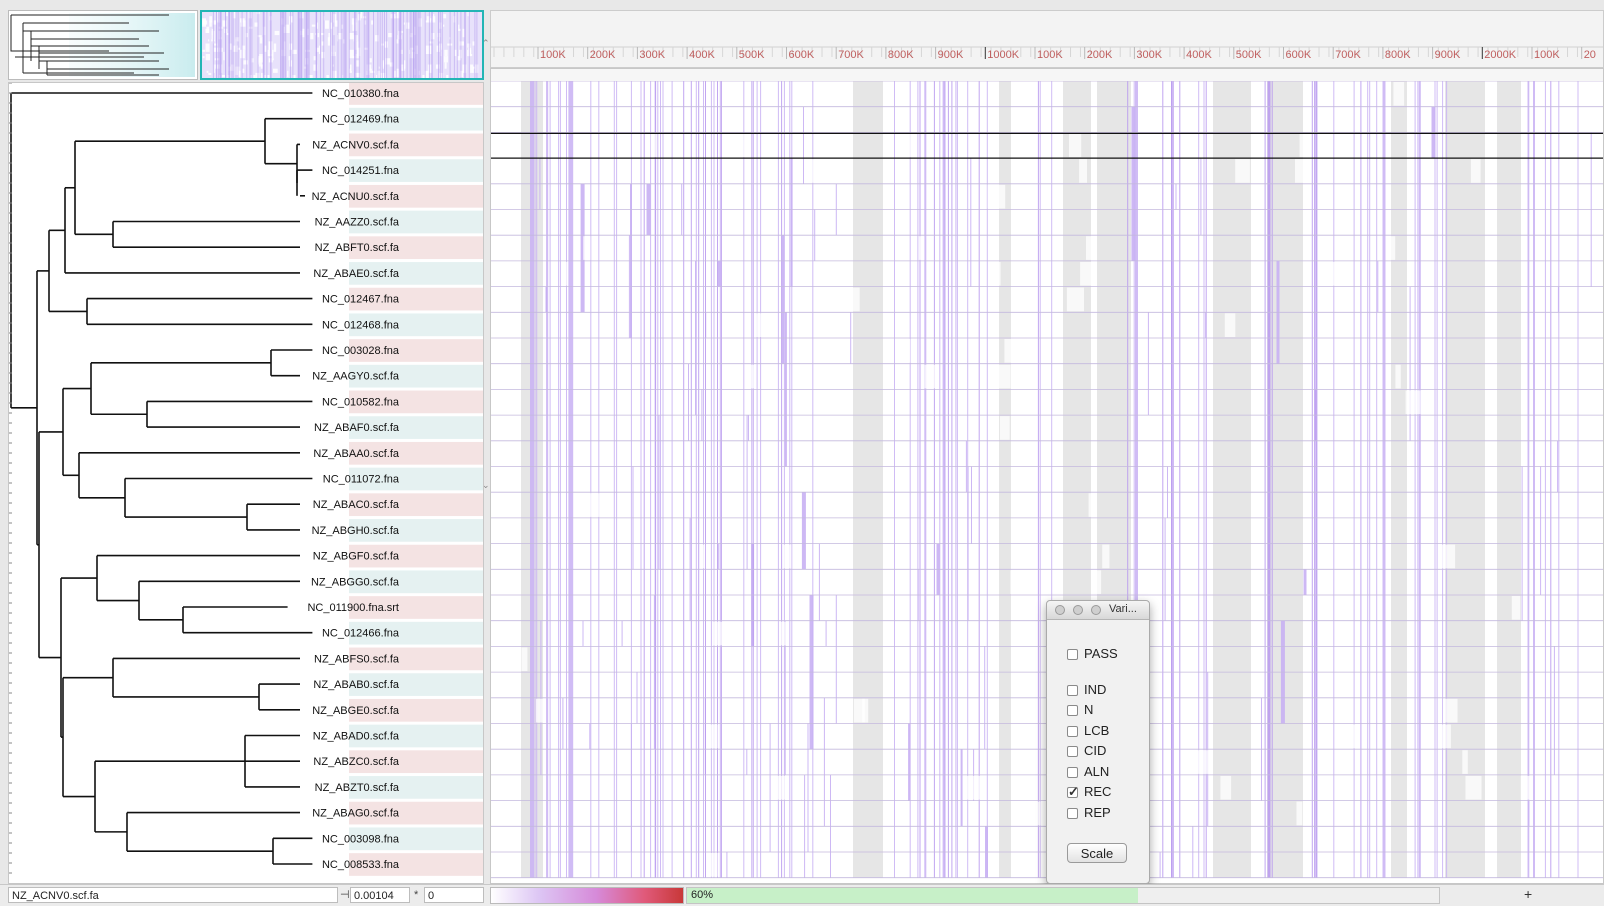 Image resolution: width=1604 pixels, height=906 pixels. What do you see at coordinates (397, 530) in the screenshot?
I see `taxon-row: NZ_ABGH0.scf.fa` at bounding box center [397, 530].